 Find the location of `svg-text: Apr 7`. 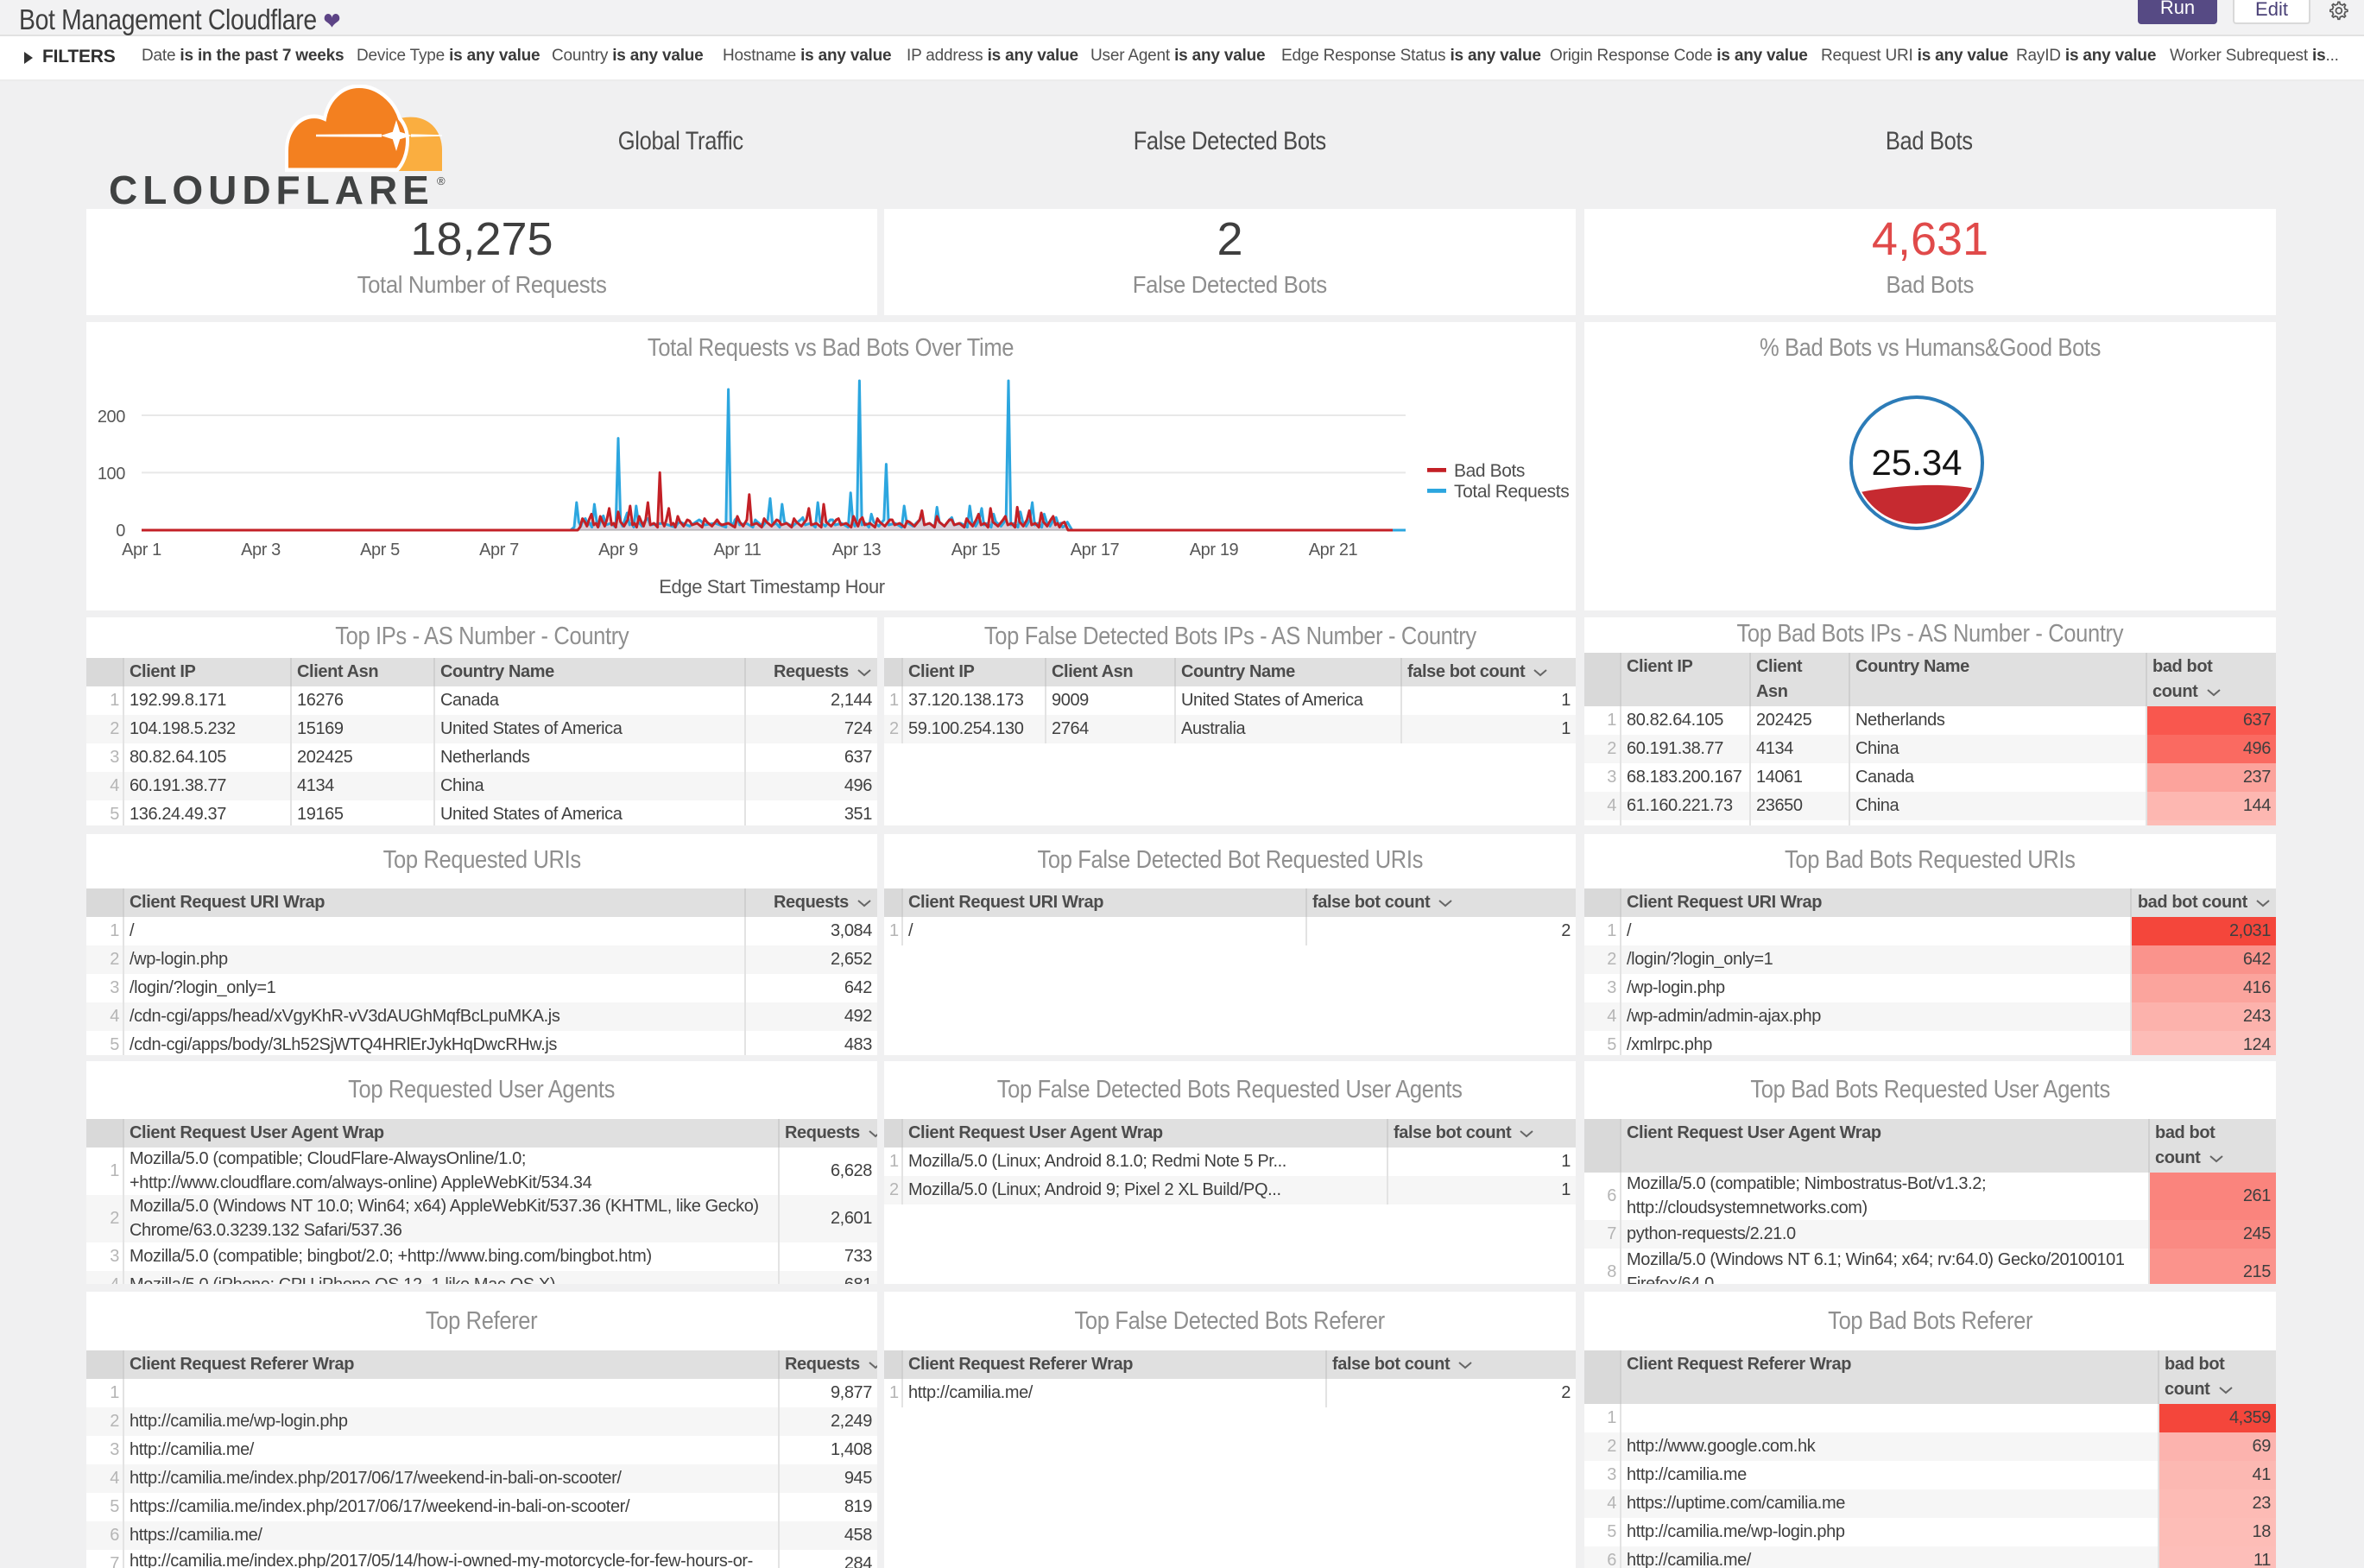

svg-text: Apr 7 is located at coordinates (499, 550).